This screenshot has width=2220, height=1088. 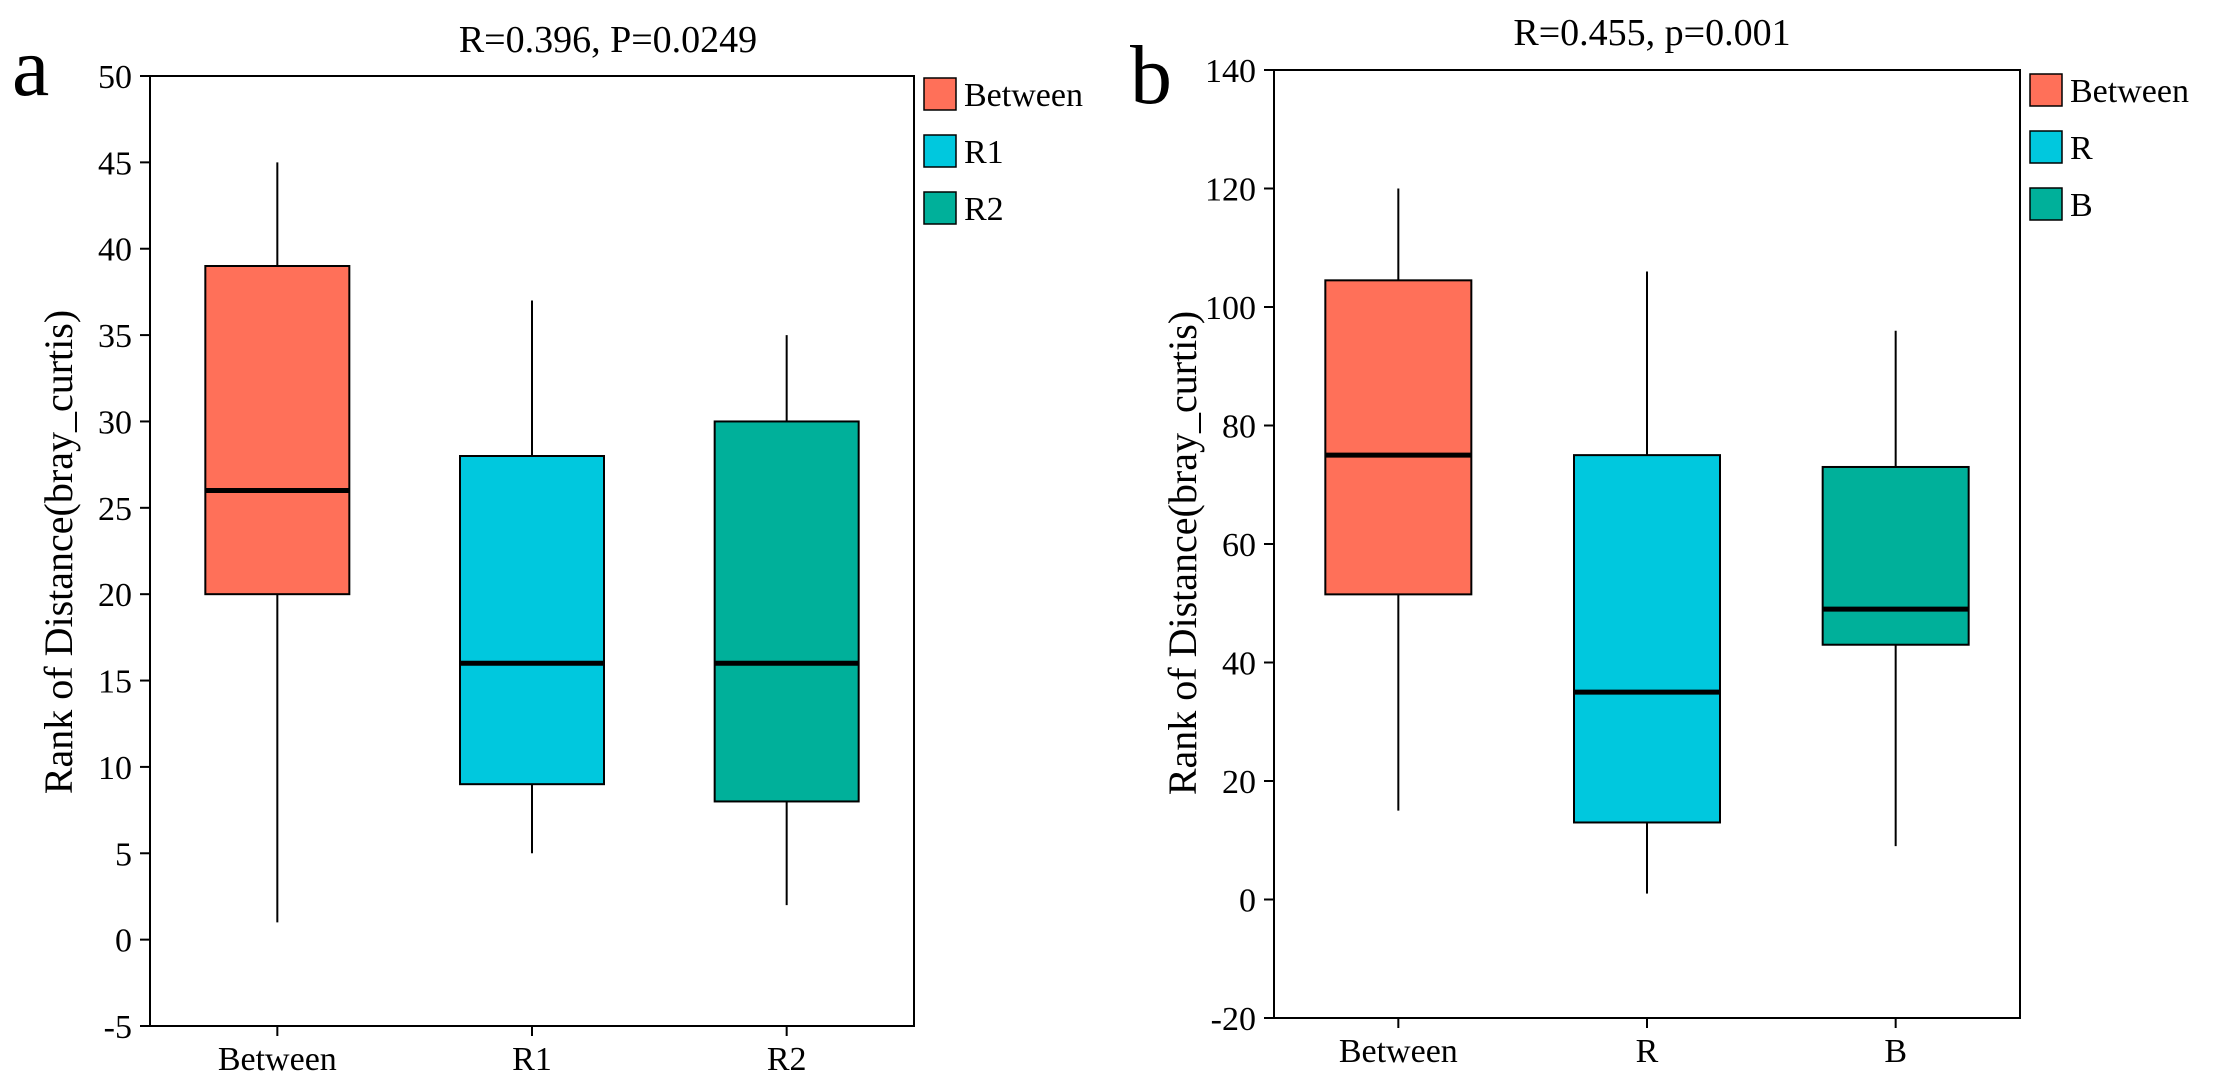 I want to click on panel-b-legend-label-r: R, so click(x=2081, y=148).